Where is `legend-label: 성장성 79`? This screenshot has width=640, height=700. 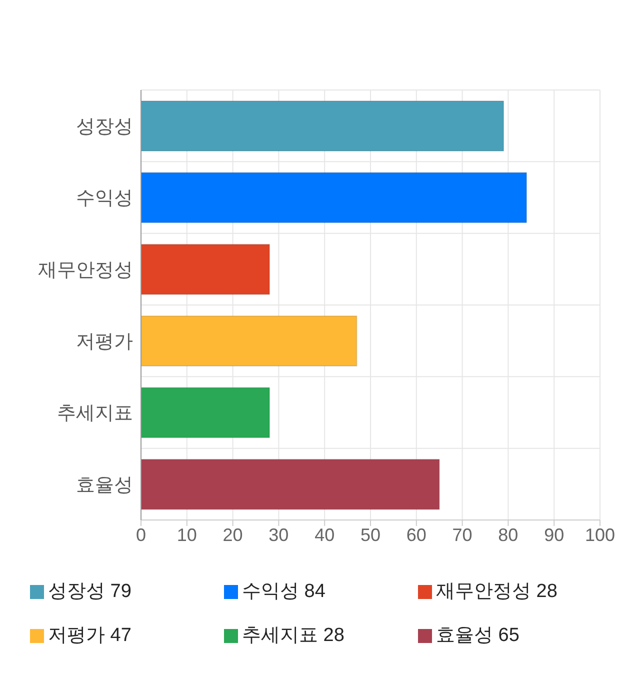 legend-label: 성장성 79 is located at coordinates (90, 592).